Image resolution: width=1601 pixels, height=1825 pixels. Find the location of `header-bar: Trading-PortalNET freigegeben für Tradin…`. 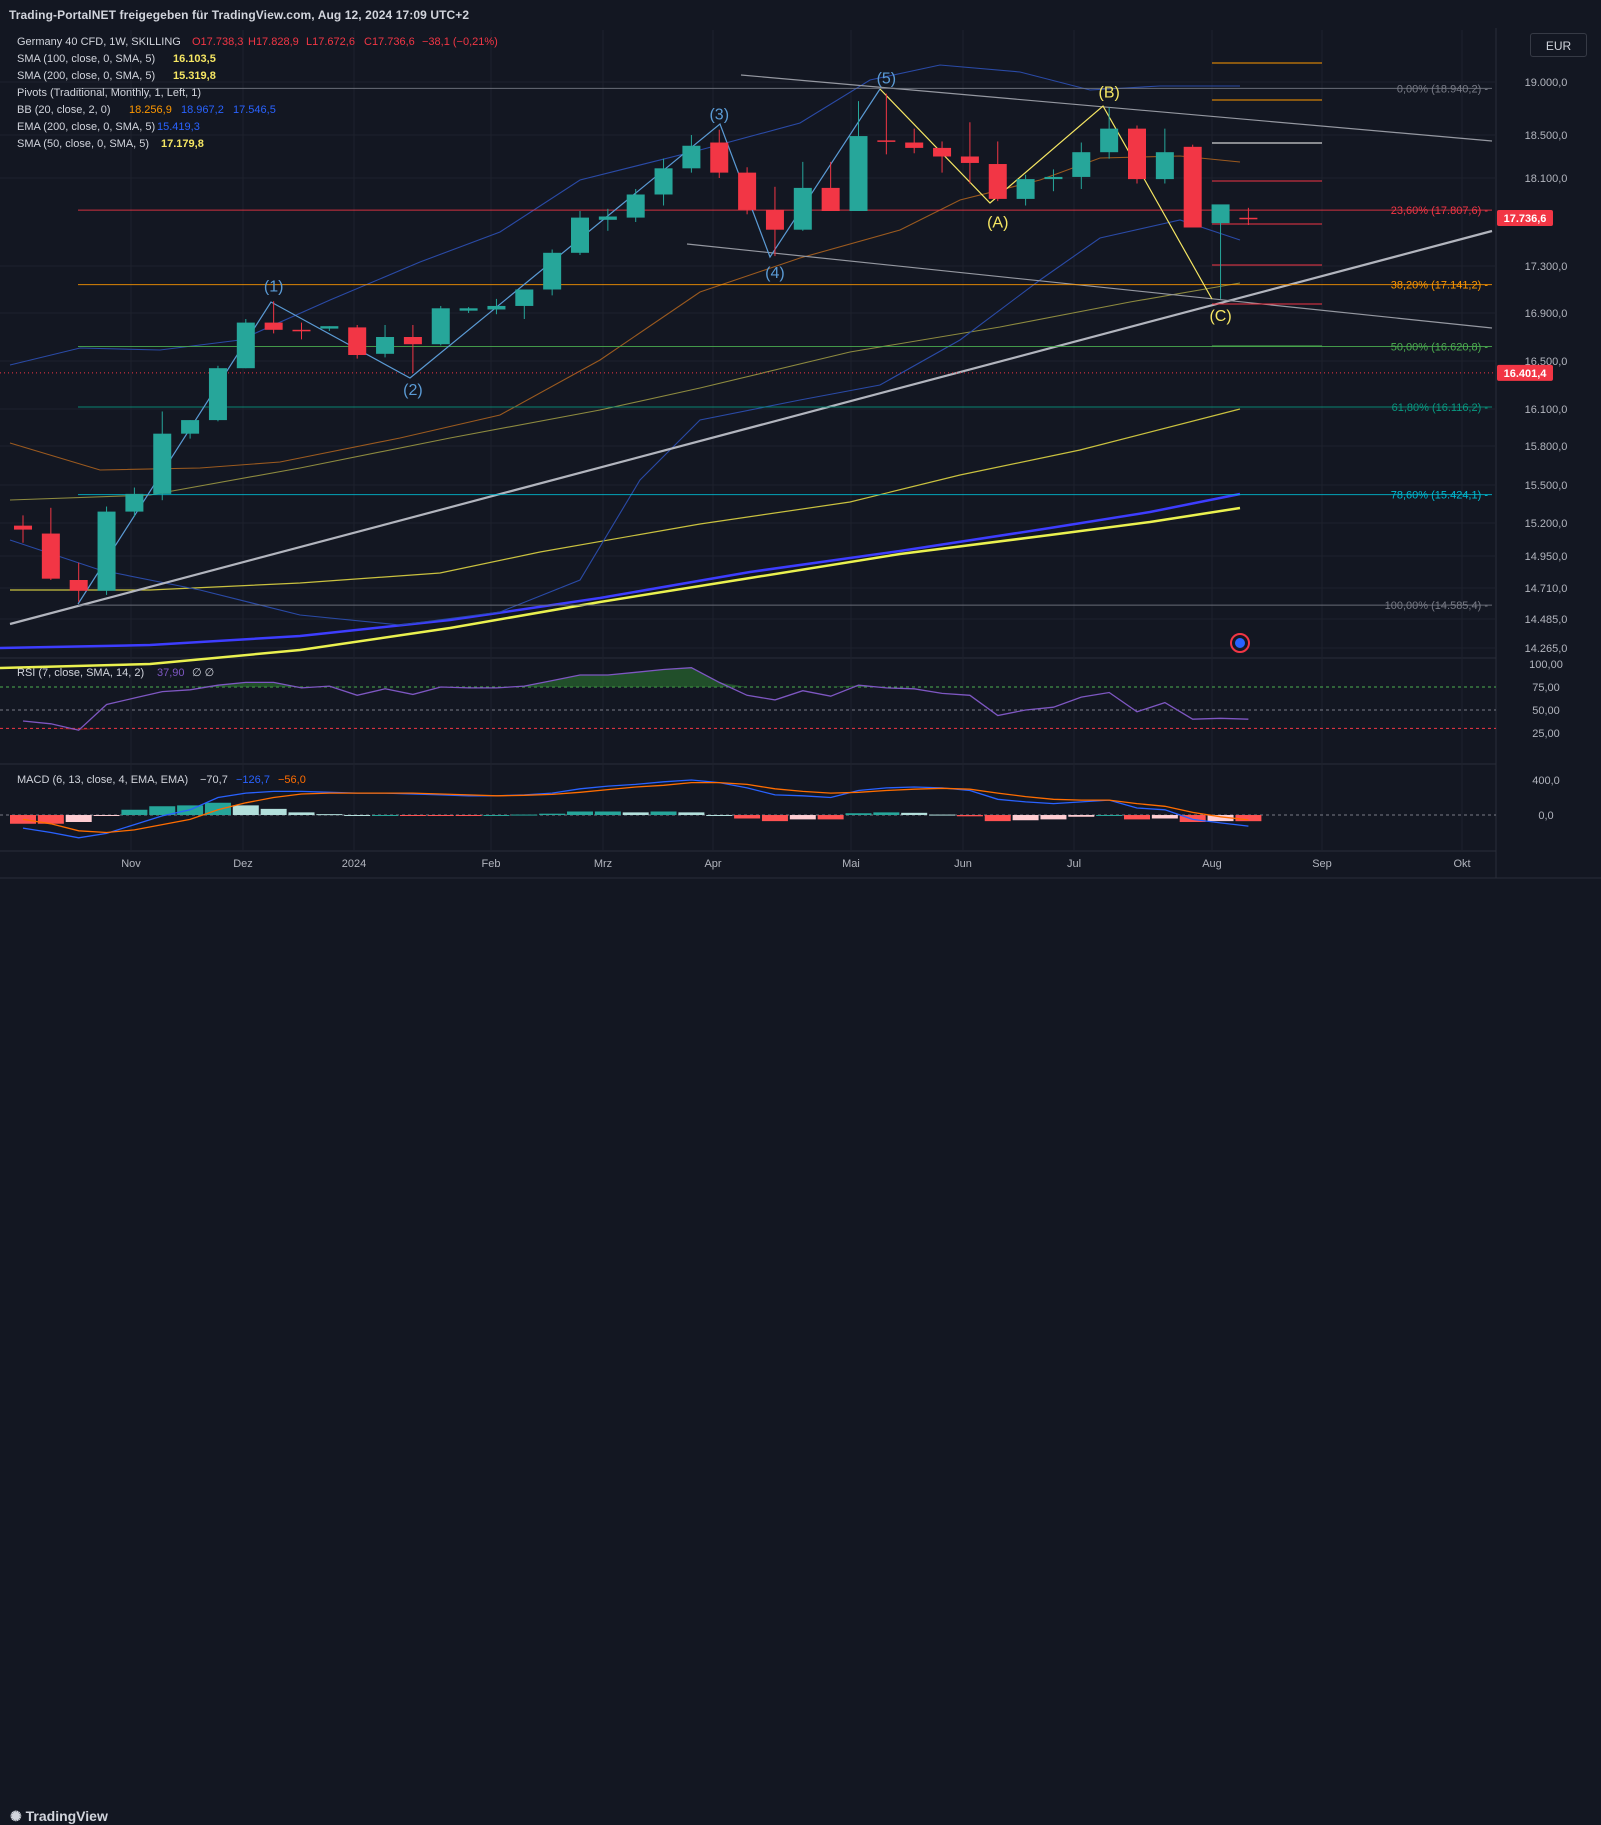

header-bar: Trading-PortalNET freigegeben für Tradin… is located at coordinates (800, 14).